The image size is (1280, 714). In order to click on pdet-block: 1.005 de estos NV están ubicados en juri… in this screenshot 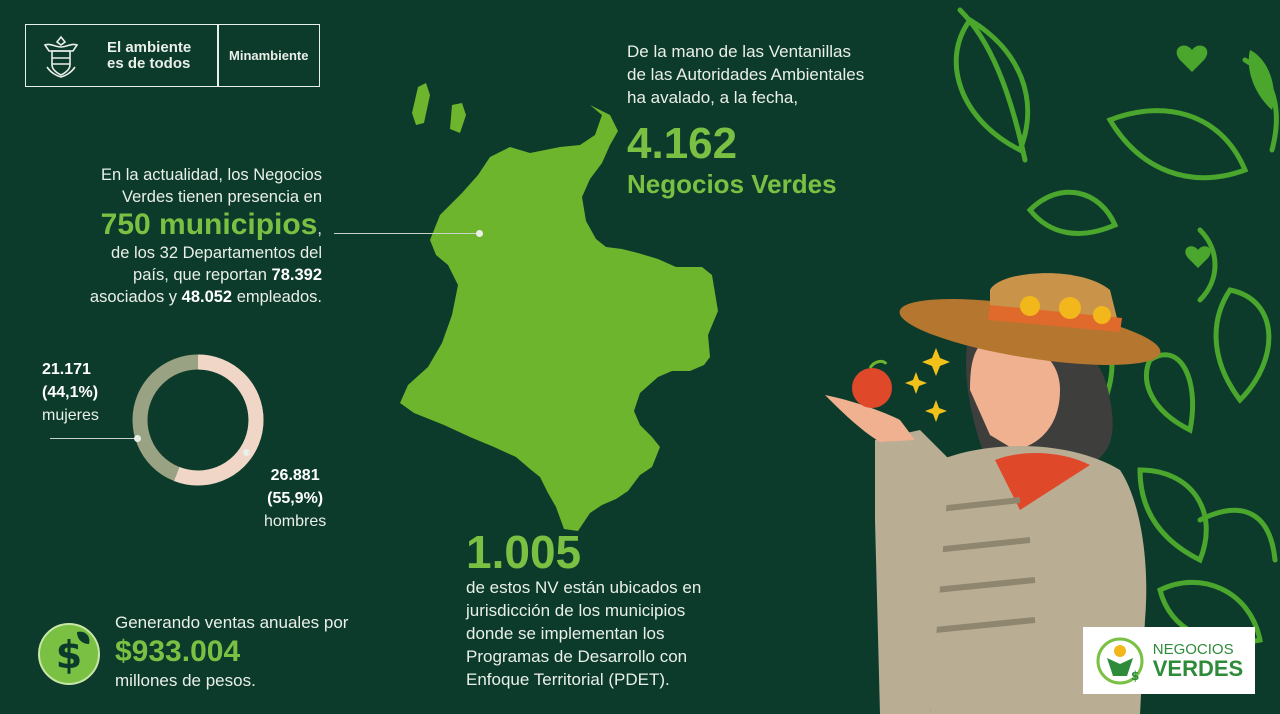, I will do `click(583, 609)`.